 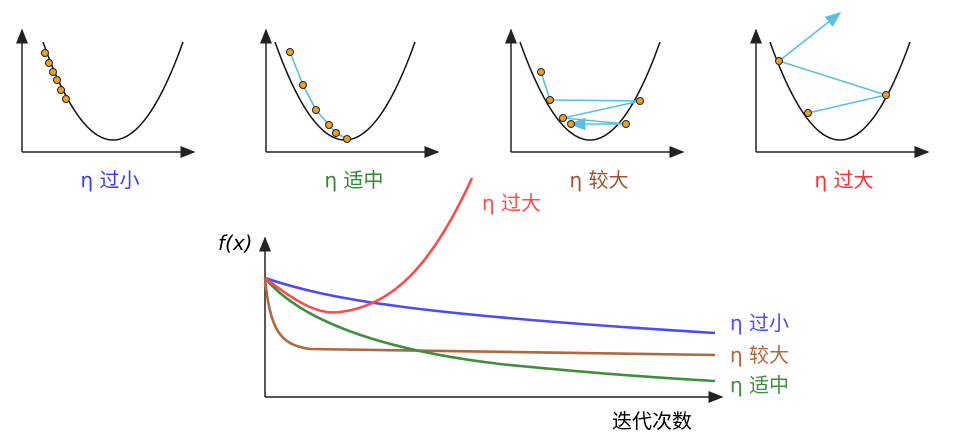 What do you see at coordinates (109, 180) in the screenshot?
I see `panel-label: η 过小` at bounding box center [109, 180].